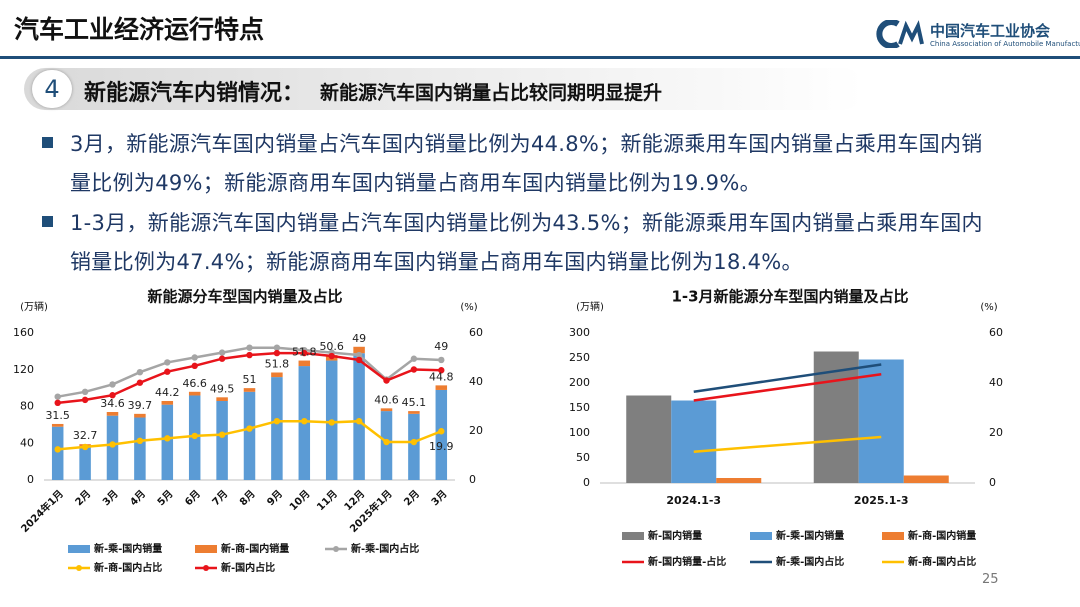  What do you see at coordinates (687, 561) in the screenshot?
I see `legend-label: 新-国内销量-占比` at bounding box center [687, 561].